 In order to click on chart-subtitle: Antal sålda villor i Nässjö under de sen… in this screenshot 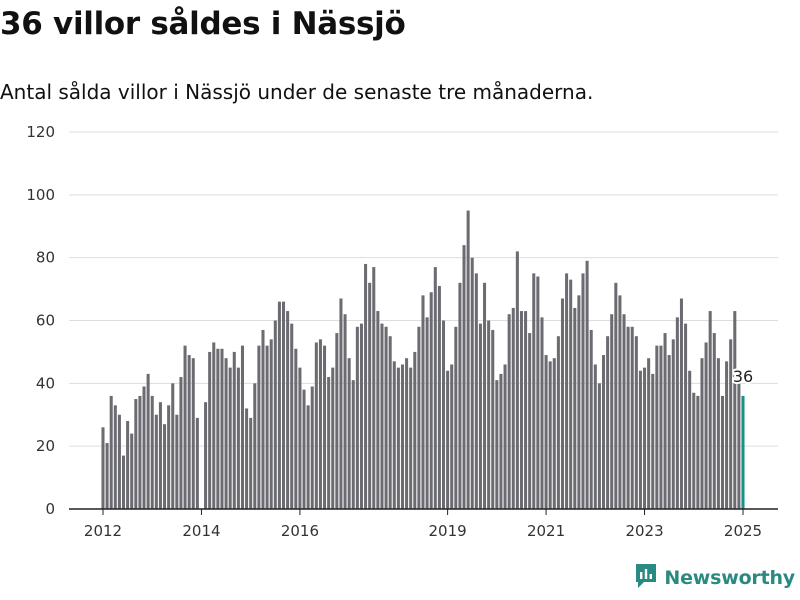, I will do `click(297, 92)`.